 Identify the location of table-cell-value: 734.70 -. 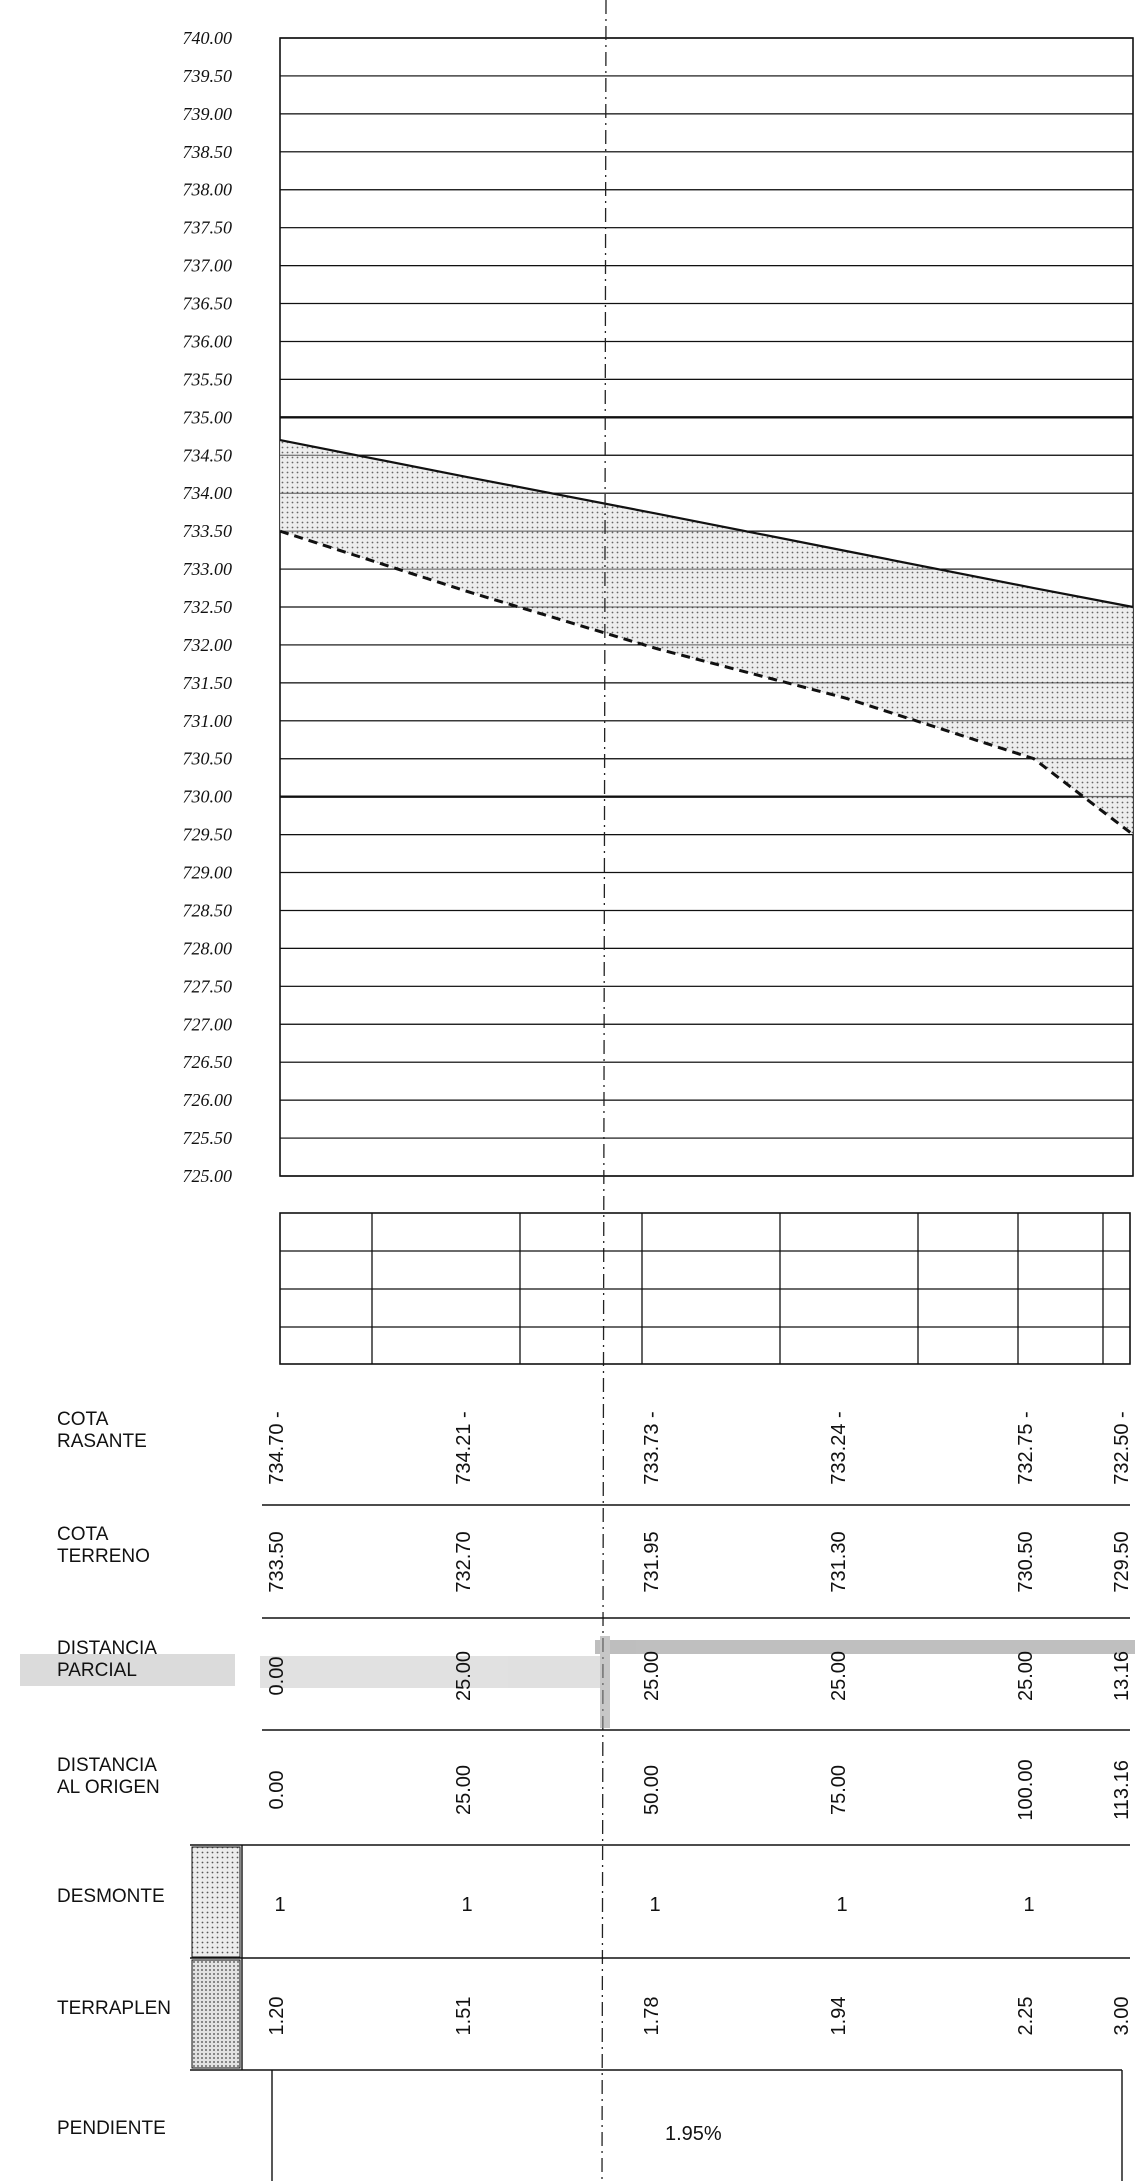
(277, 1447).